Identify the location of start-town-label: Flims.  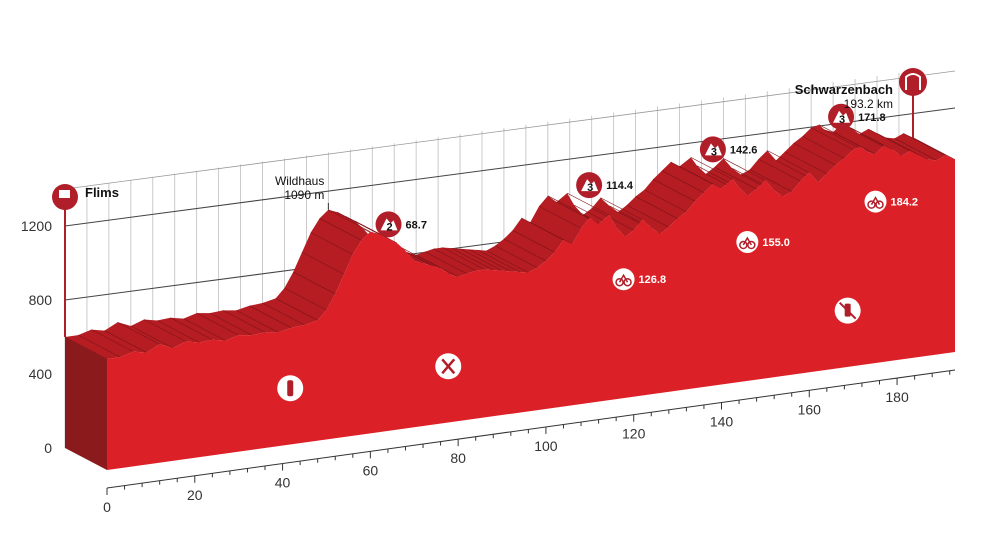
(102, 192).